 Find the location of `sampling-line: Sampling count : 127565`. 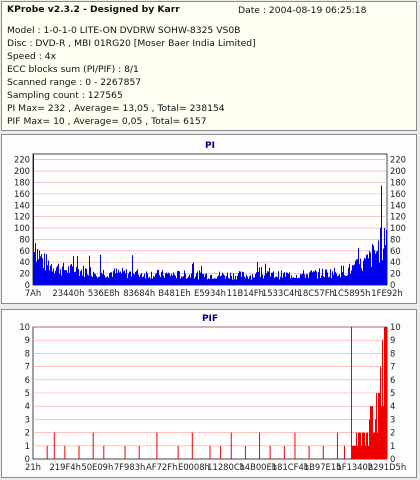

sampling-line: Sampling count : 127565 is located at coordinates (65, 95).